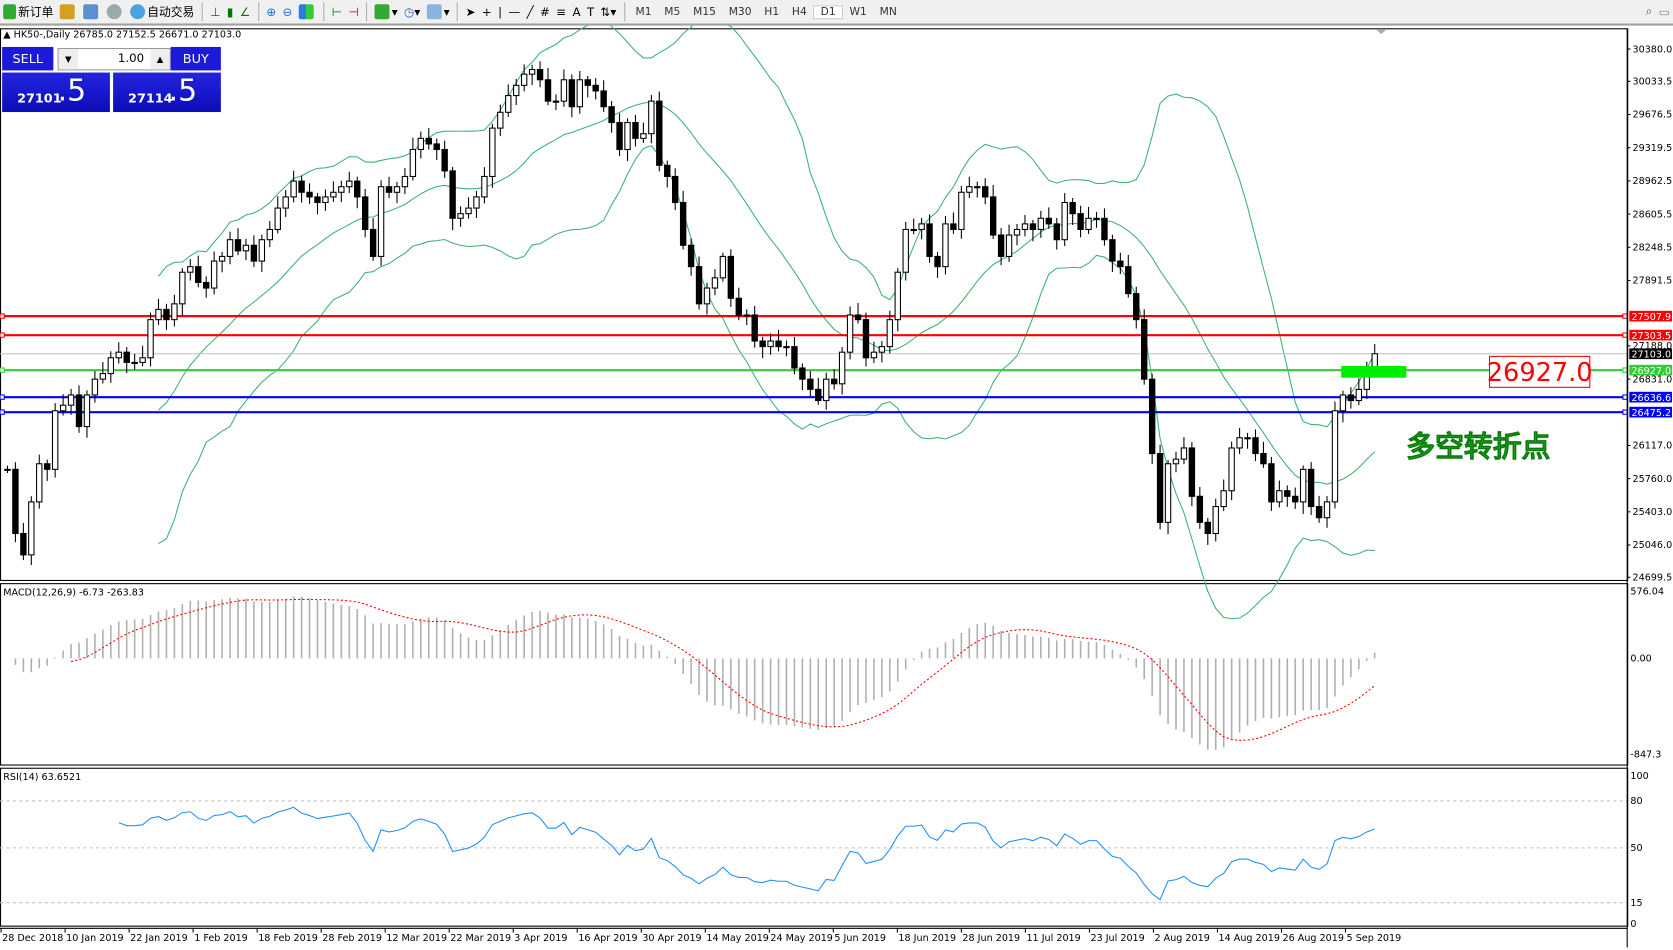  Describe the element at coordinates (56, 92) in the screenshot. I see `sell-price: 27101.5` at that location.